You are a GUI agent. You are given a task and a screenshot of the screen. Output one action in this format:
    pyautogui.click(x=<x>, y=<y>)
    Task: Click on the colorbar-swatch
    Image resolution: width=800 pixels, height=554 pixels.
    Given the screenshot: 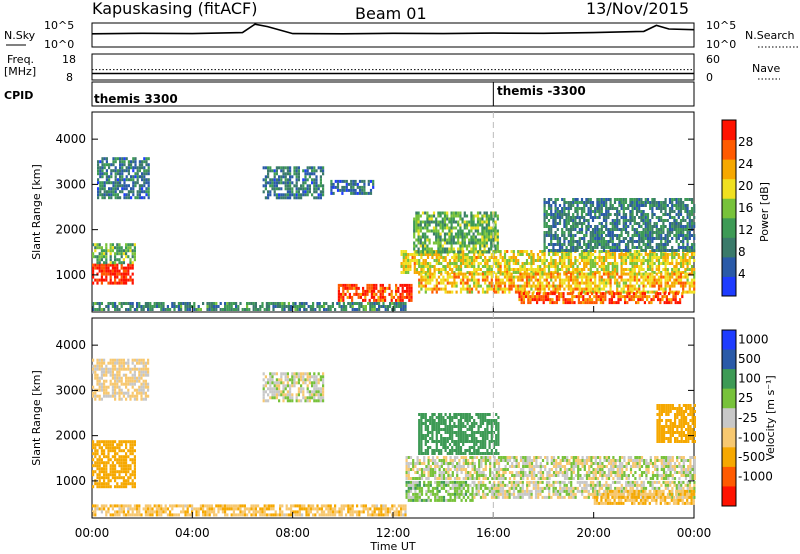 What is the action you would take?
    pyautogui.click(x=729, y=149)
    